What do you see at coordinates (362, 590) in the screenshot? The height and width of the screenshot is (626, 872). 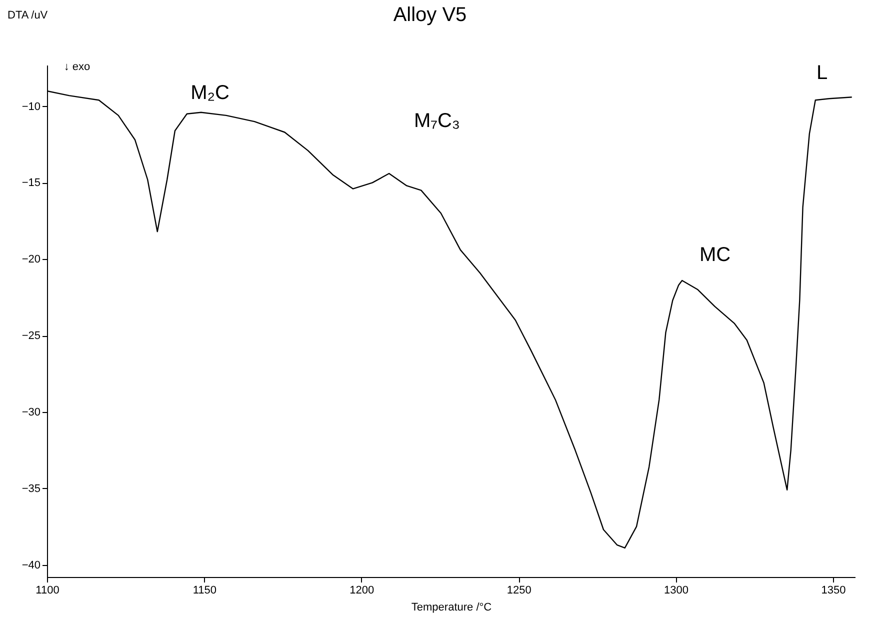 I see `x-tick-label: 1200` at bounding box center [362, 590].